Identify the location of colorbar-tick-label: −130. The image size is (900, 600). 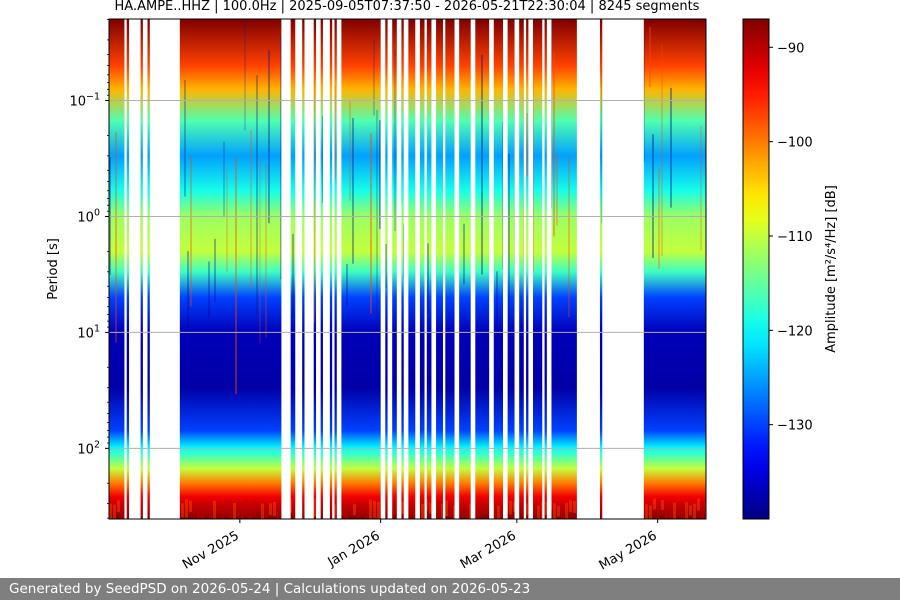
(795, 426).